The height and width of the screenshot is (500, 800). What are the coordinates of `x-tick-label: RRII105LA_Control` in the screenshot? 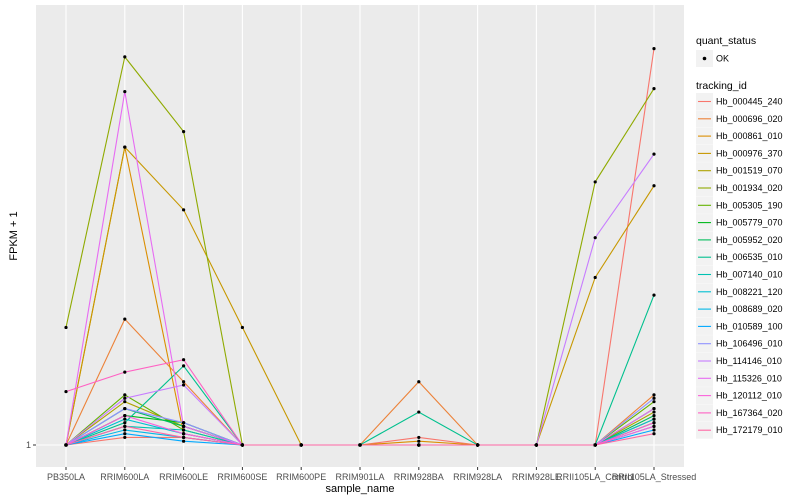 It's located at (595, 477).